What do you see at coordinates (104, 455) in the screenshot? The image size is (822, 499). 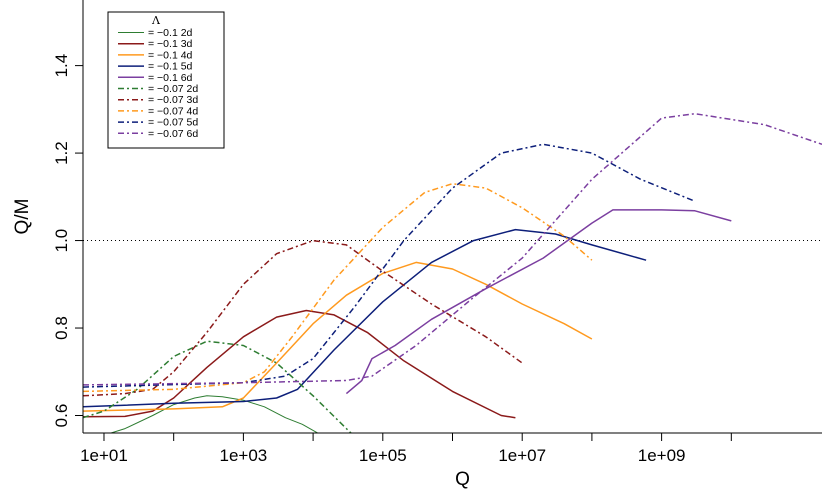 I see `x-tick-label: 1e+01` at bounding box center [104, 455].